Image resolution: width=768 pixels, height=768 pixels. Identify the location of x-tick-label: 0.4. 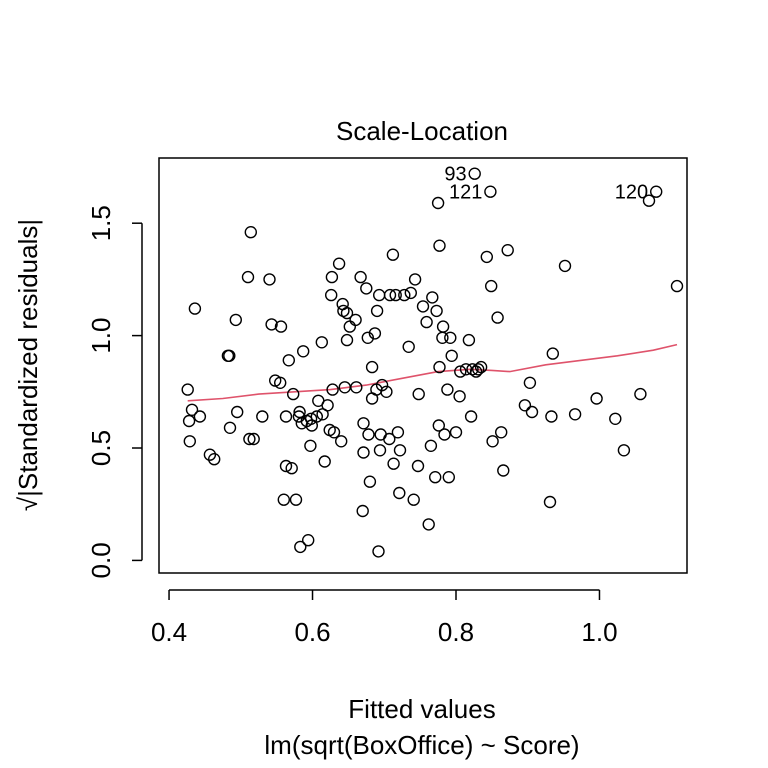
(169, 632).